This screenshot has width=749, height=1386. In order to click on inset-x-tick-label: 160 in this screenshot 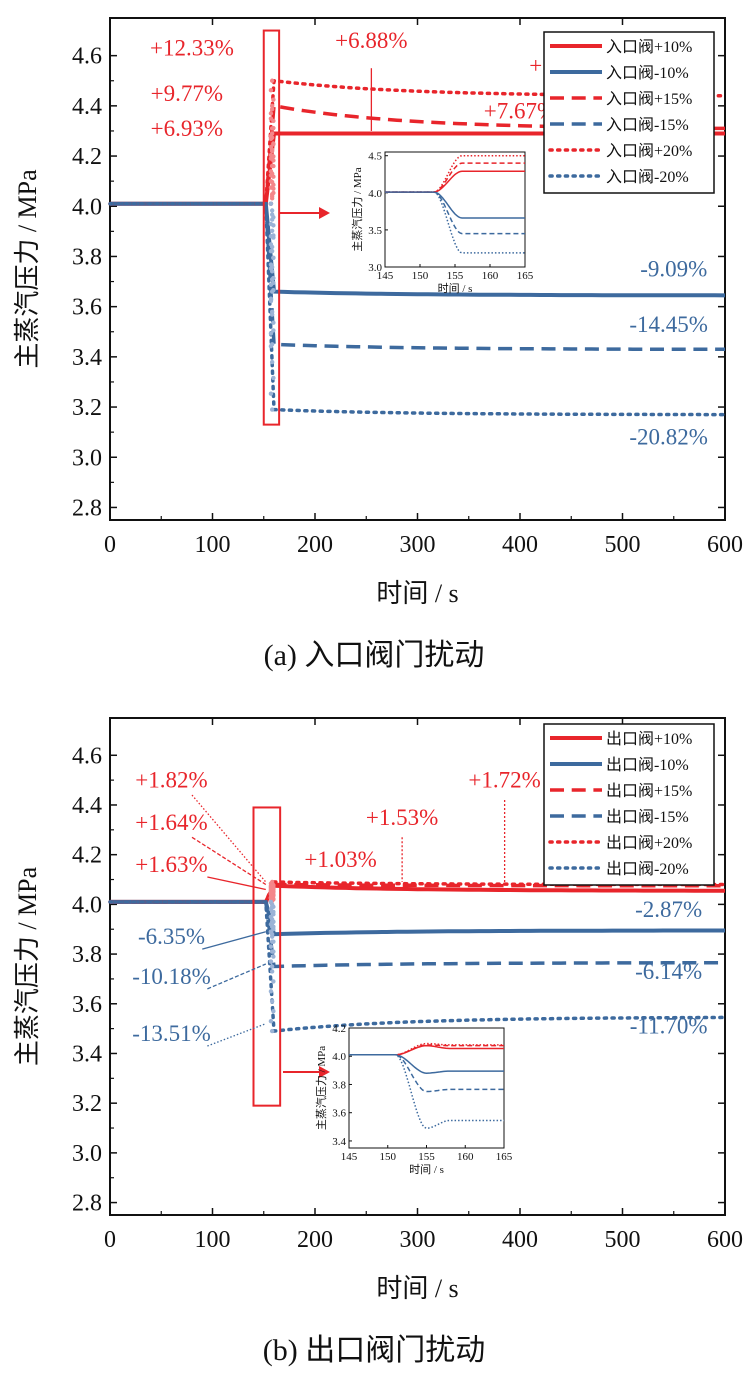, I will do `click(490, 276)`.